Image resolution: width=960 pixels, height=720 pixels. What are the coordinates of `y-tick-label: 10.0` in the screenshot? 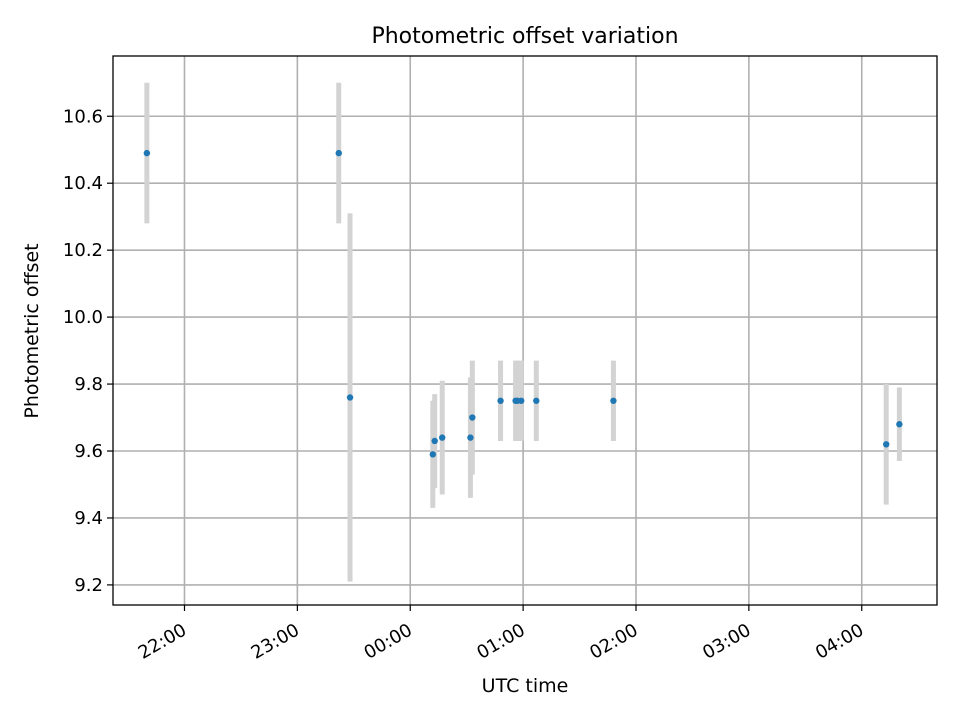 It's located at (83, 317).